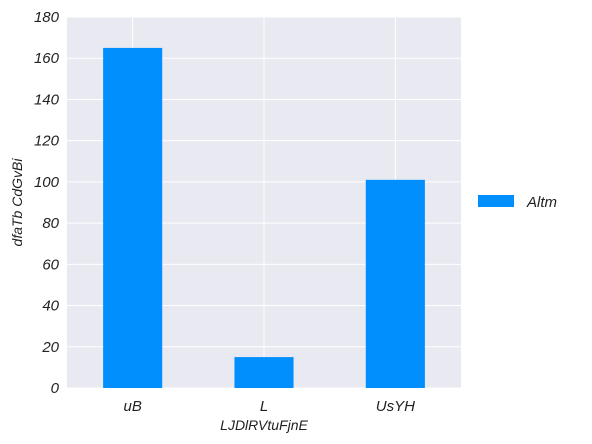  What do you see at coordinates (541, 202) in the screenshot?
I see `legend-label: Altm` at bounding box center [541, 202].